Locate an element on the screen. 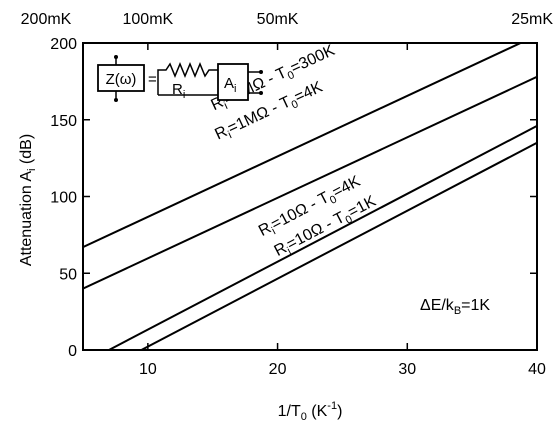 The width and height of the screenshot is (559, 425). terminal-bottom is located at coordinates (261, 93).